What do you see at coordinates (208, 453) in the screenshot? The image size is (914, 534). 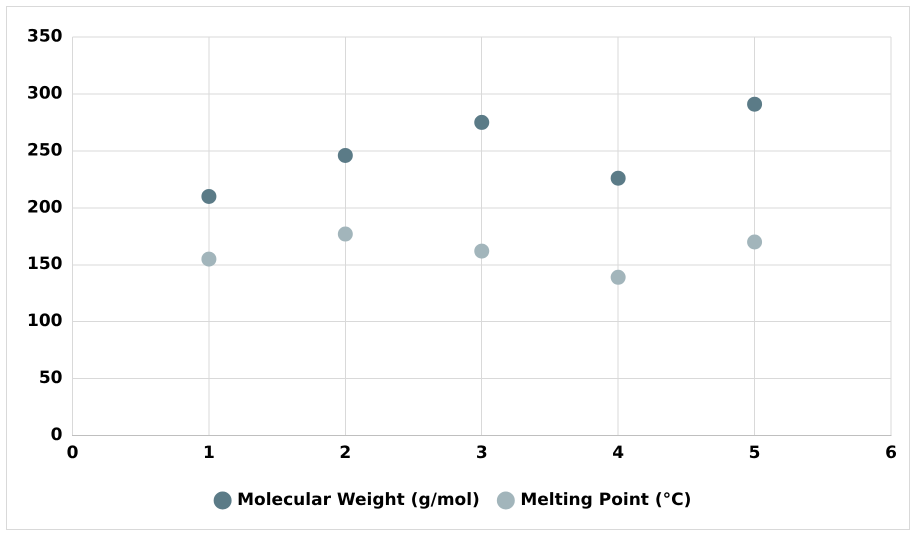 I see `x-tick-label: 1` at bounding box center [208, 453].